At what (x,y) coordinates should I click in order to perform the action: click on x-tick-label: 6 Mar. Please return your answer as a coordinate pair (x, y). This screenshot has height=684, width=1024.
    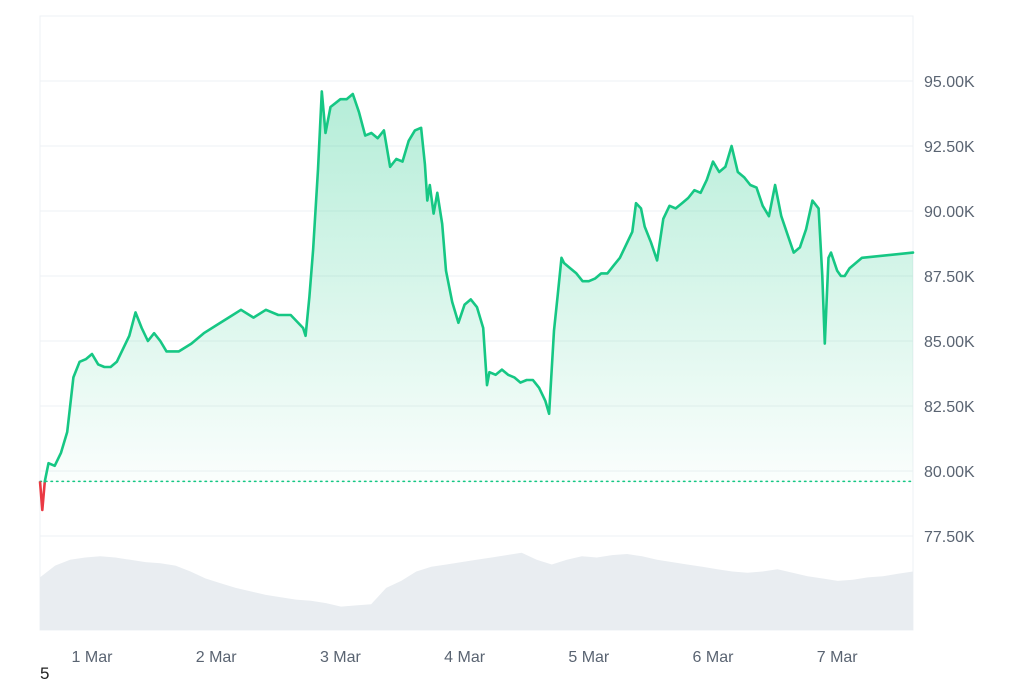
    Looking at the image, I should click on (714, 657).